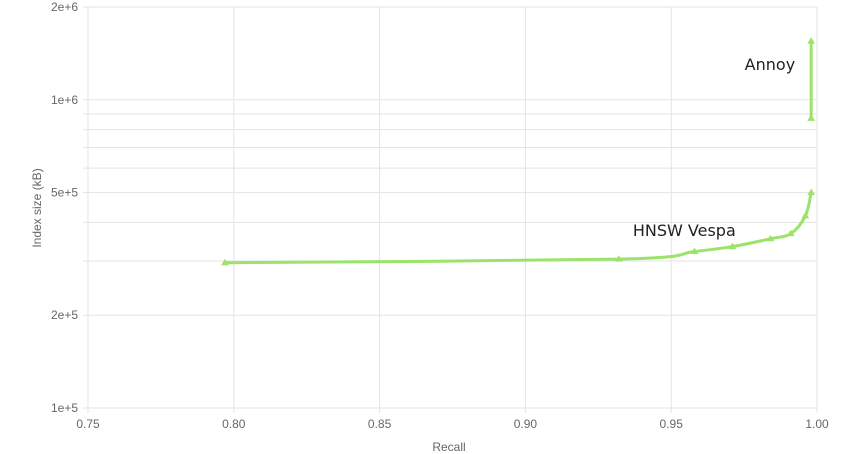  Describe the element at coordinates (64, 7) in the screenshot. I see `y-tick-label: 2e+6` at that location.